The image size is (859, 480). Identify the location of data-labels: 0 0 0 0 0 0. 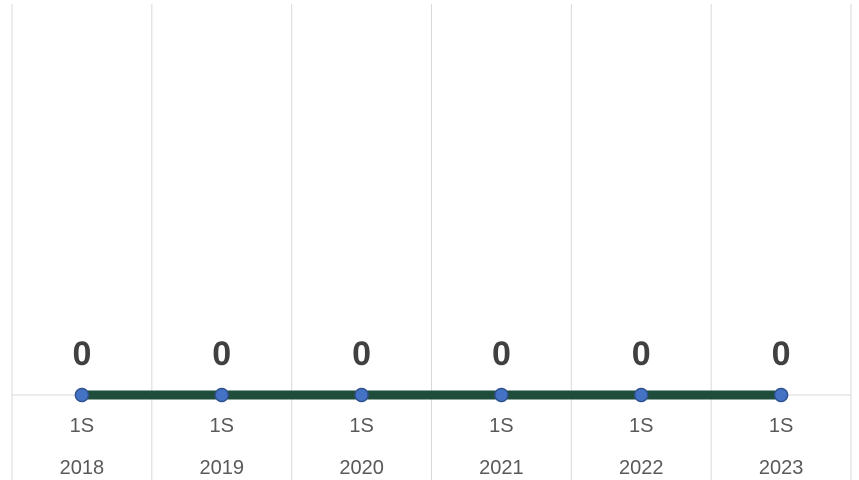
(431, 354).